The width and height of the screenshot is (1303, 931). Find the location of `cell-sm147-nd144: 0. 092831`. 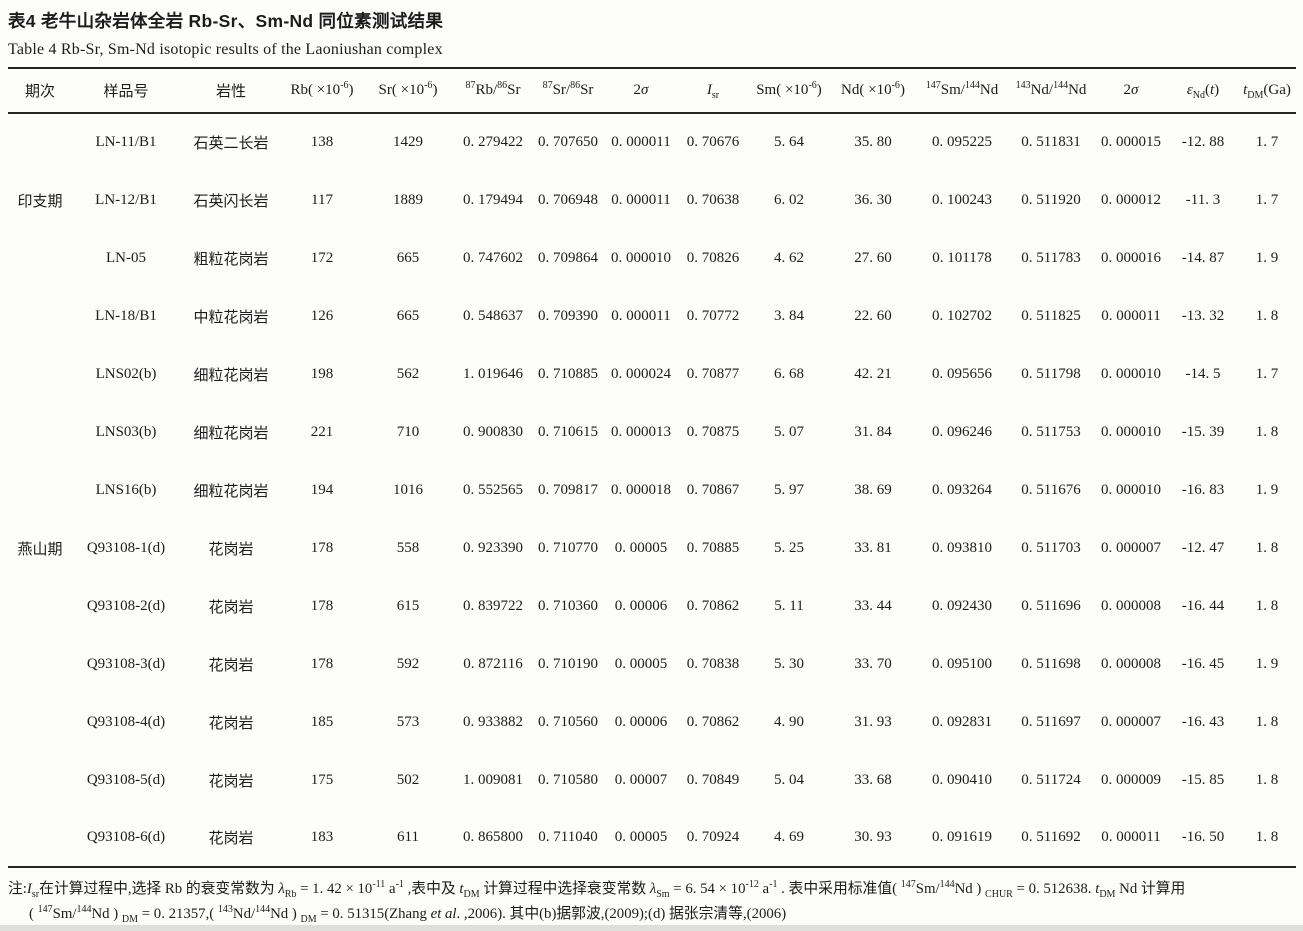

cell-sm147-nd144: 0. 092831 is located at coordinates (962, 721).